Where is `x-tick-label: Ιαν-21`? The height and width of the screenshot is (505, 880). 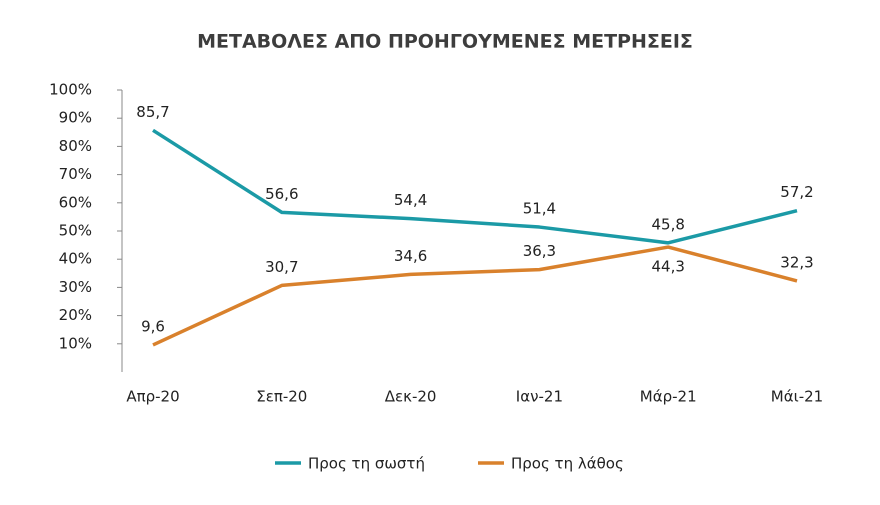
x-tick-label: Ιαν-21 is located at coordinates (539, 397).